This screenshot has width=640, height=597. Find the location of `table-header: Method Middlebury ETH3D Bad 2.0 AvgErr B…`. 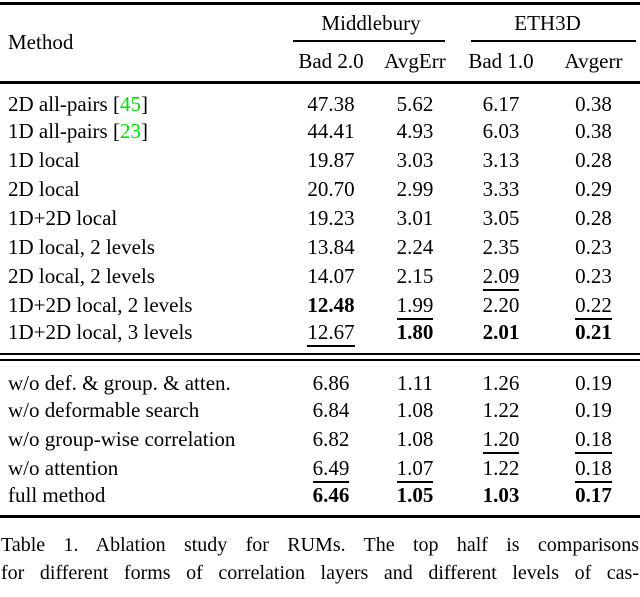

table-header: Method Middlebury ETH3D Bad 2.0 AvgErr B… is located at coordinates (320, 43).